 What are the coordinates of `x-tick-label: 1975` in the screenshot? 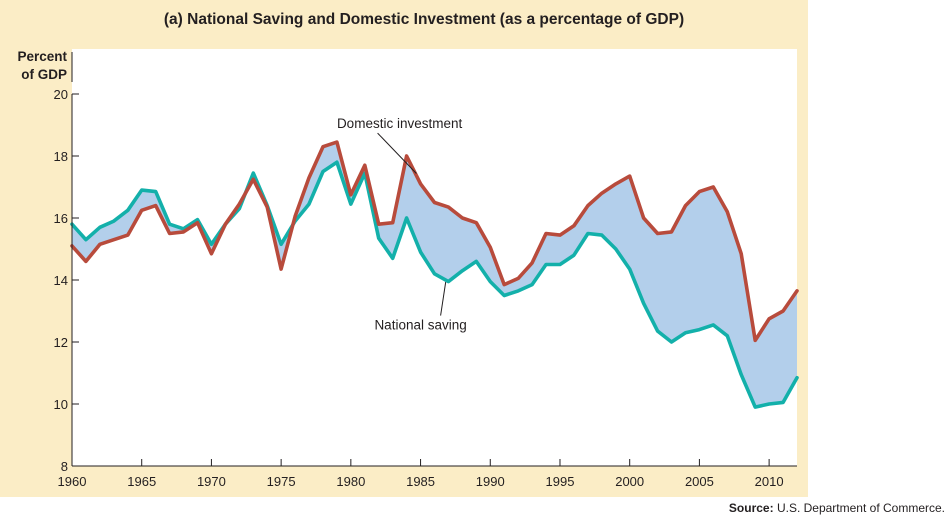 It's located at (281, 481).